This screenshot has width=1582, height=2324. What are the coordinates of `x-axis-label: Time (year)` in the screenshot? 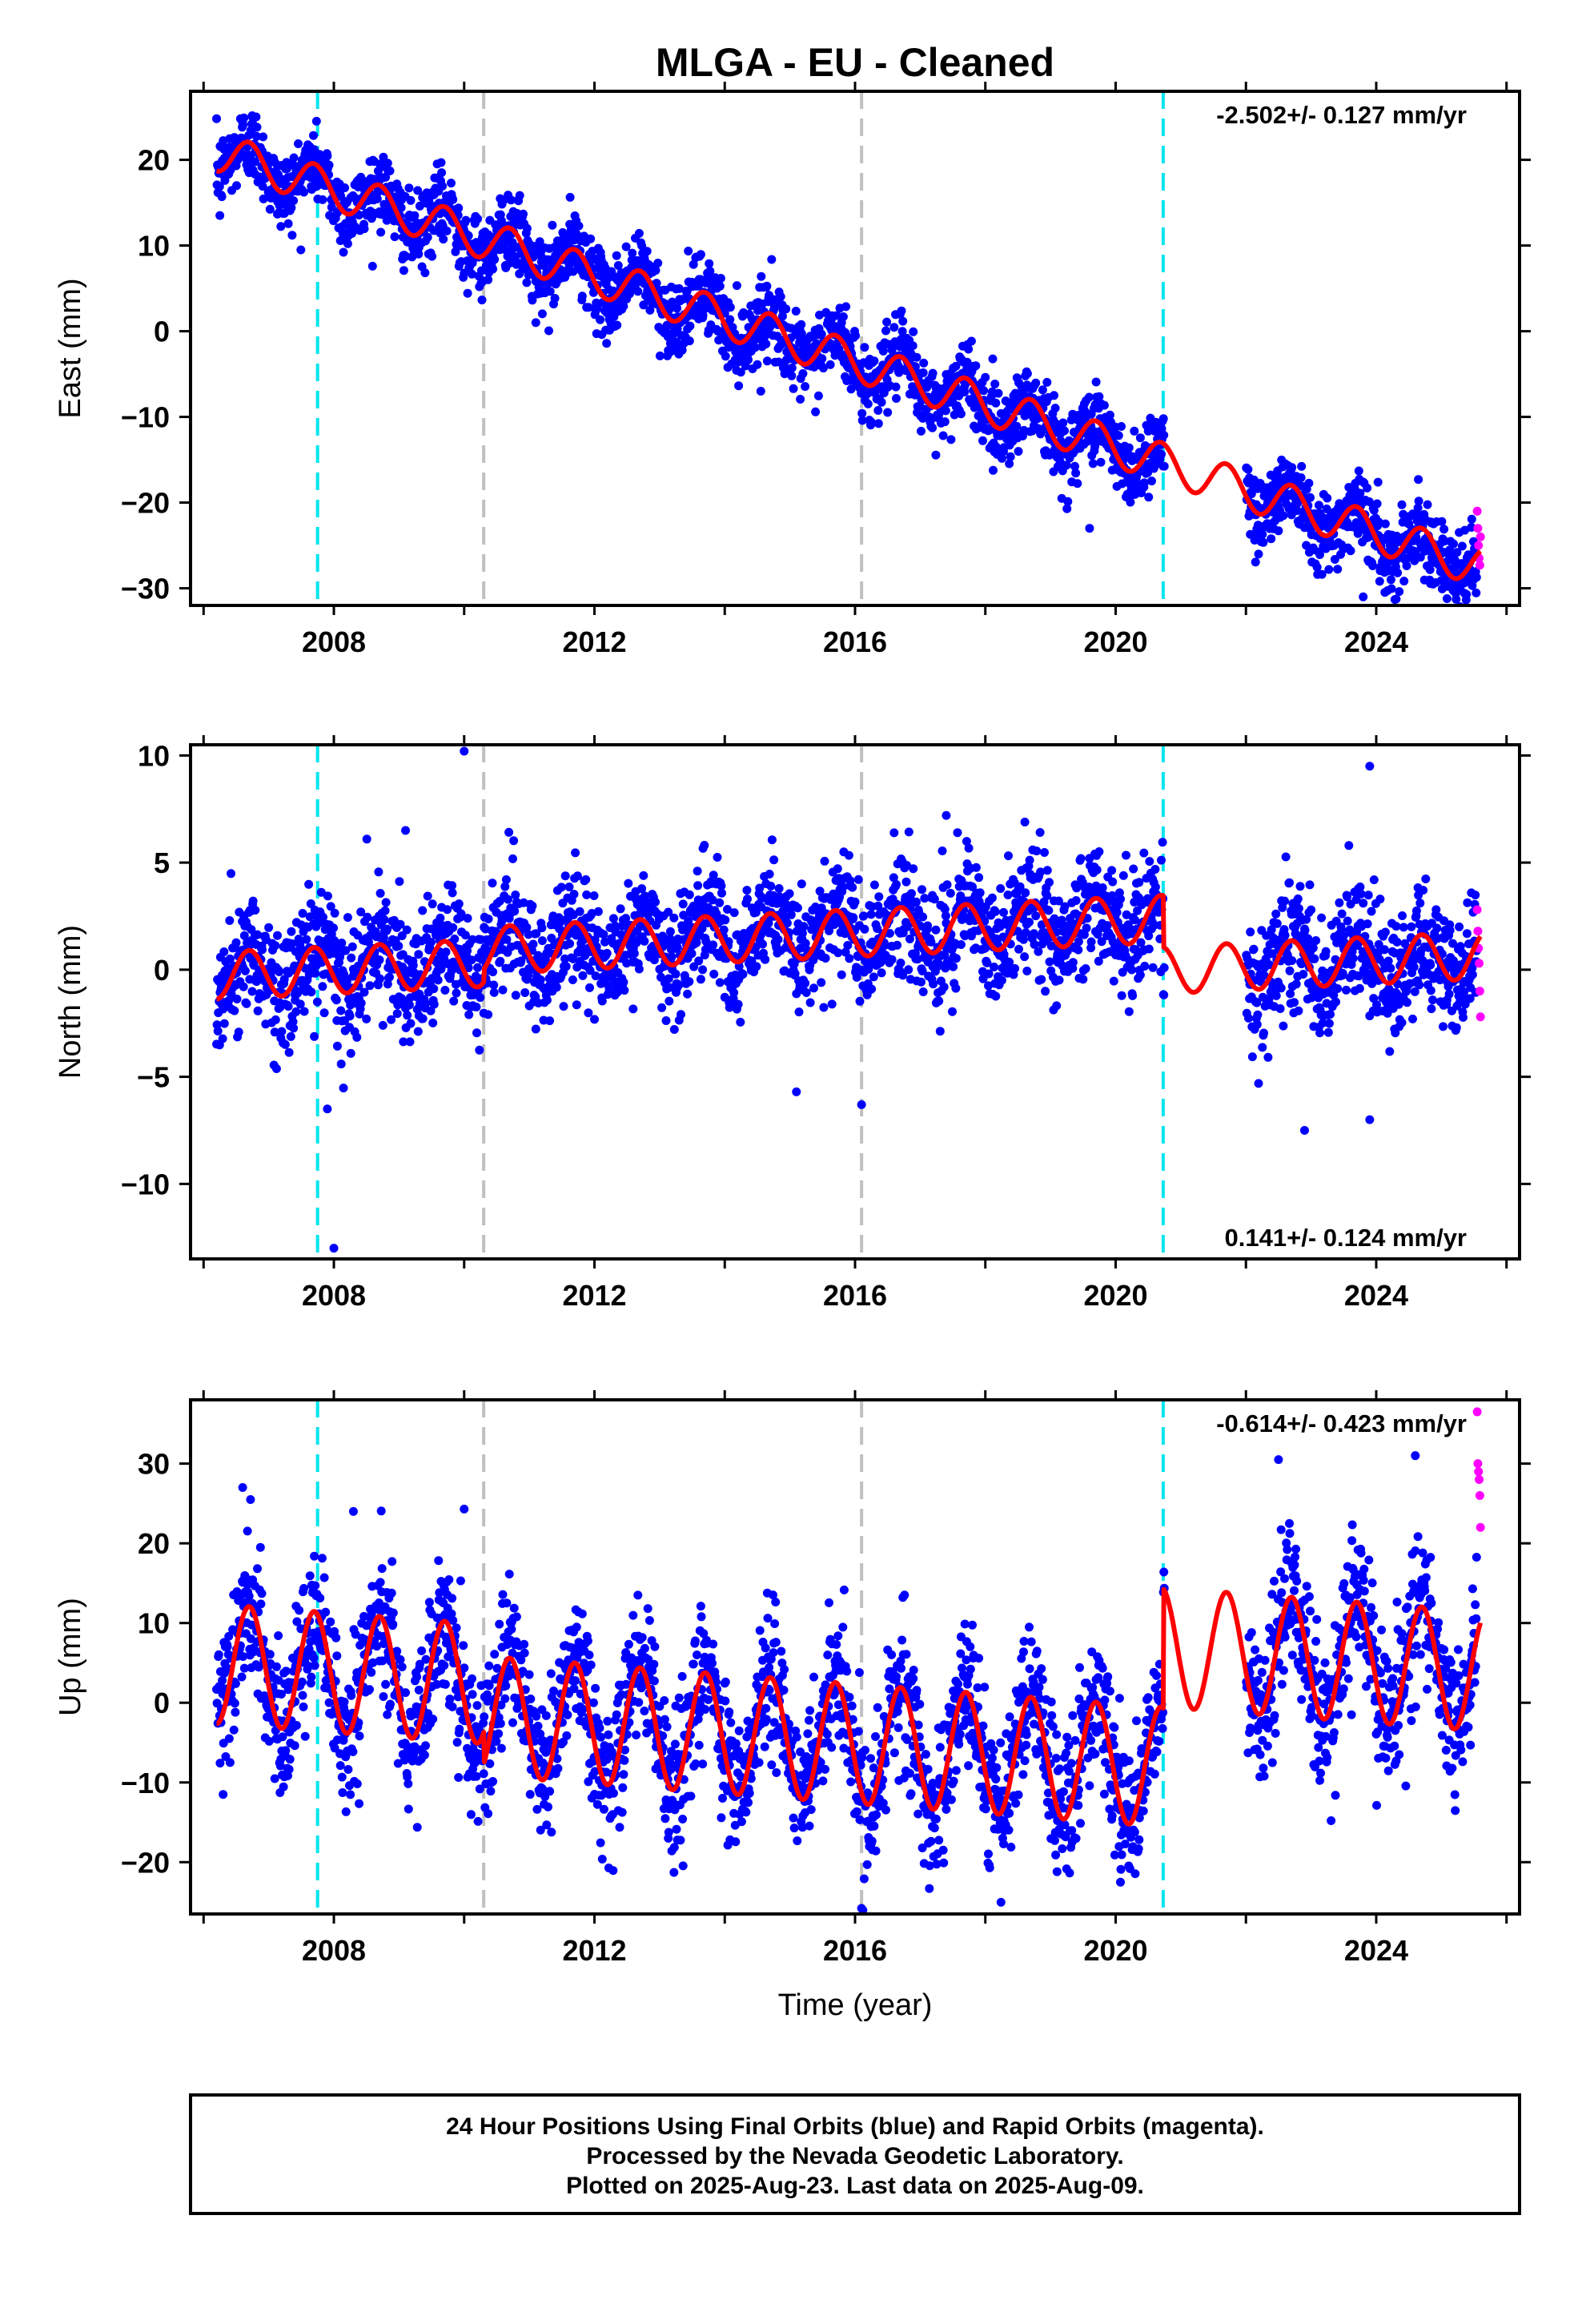 It's located at (855, 2005).